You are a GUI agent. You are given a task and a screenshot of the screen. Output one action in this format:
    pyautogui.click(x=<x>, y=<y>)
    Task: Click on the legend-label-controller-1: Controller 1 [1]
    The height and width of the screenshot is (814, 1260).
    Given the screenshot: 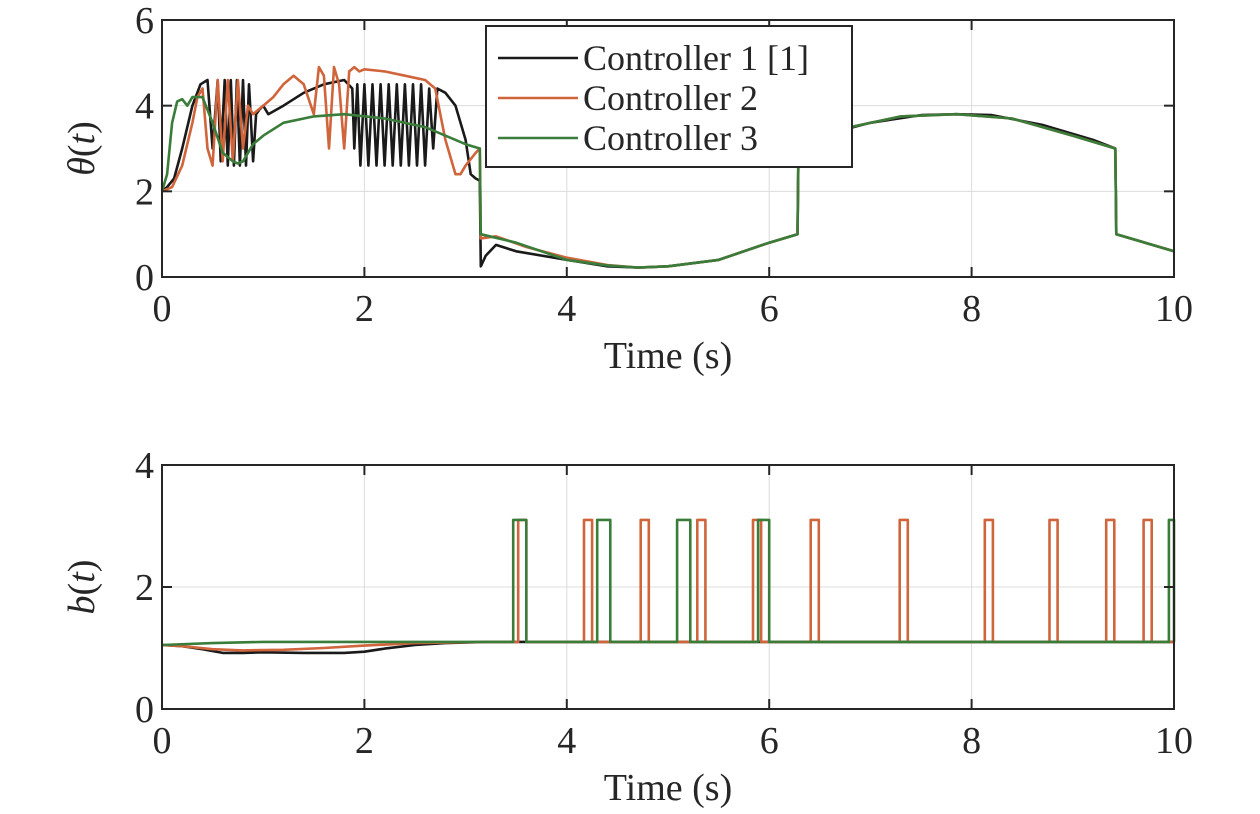 What is the action you would take?
    pyautogui.click(x=696, y=58)
    